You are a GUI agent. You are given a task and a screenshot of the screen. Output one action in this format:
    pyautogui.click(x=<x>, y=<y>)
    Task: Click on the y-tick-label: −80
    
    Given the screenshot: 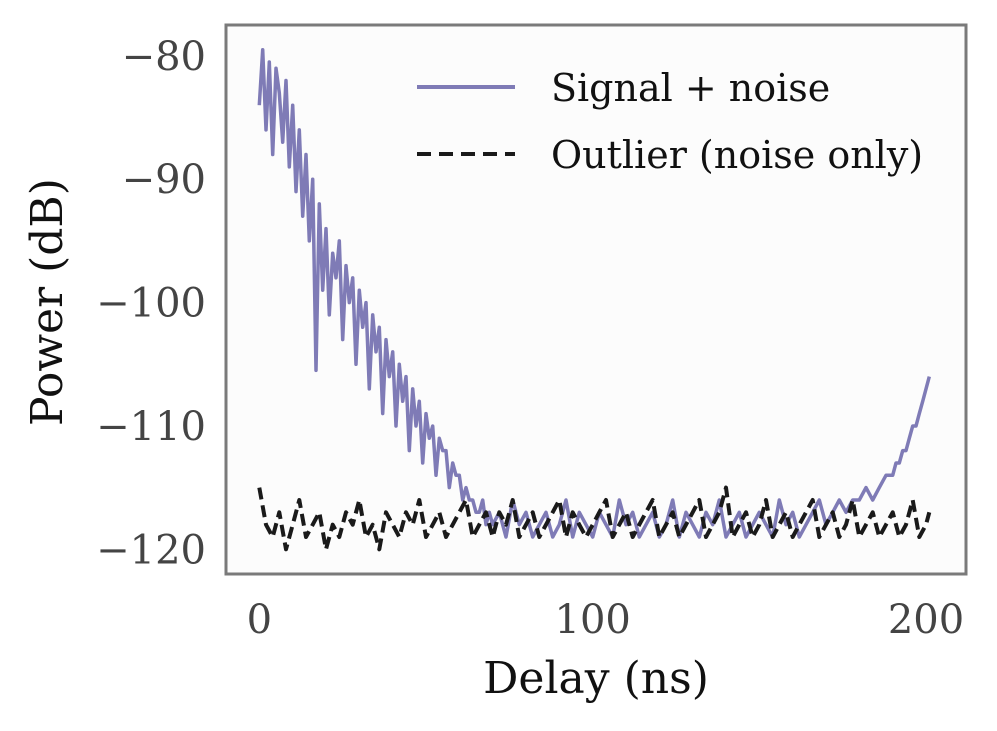 What is the action you would take?
    pyautogui.click(x=164, y=57)
    